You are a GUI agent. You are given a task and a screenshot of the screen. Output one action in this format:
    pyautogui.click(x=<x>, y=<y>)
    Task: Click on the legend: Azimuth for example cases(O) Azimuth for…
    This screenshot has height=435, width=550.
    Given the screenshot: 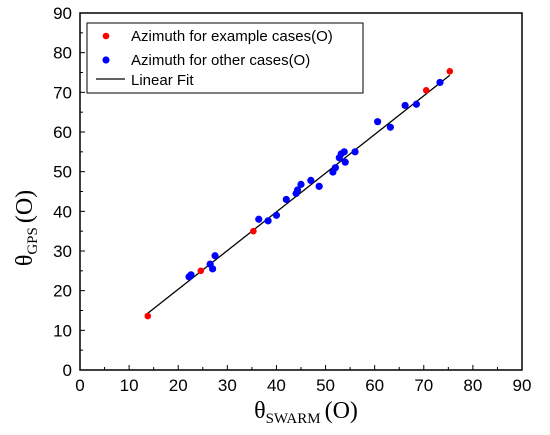 What is the action you would take?
    pyautogui.click(x=225, y=58)
    